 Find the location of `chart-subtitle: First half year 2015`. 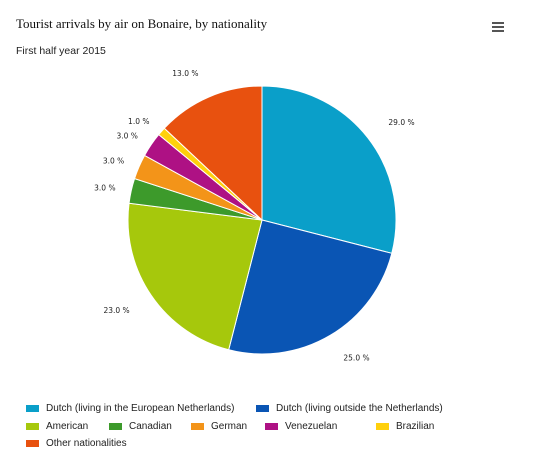

chart-subtitle: First half year 2015 is located at coordinates (61, 51).